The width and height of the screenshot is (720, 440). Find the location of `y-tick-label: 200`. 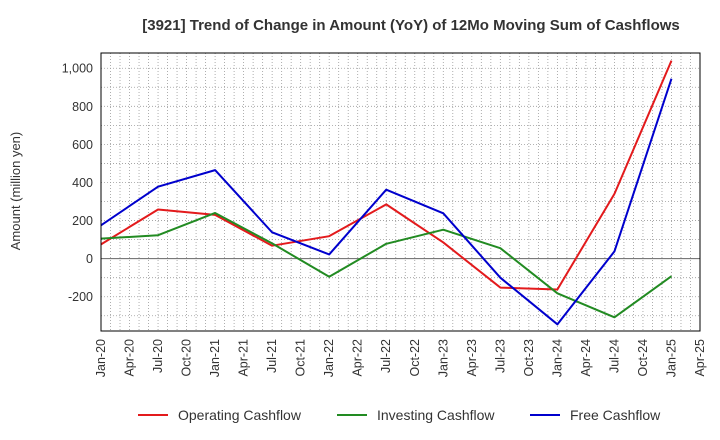

y-tick-label: 200 is located at coordinates (82, 221).